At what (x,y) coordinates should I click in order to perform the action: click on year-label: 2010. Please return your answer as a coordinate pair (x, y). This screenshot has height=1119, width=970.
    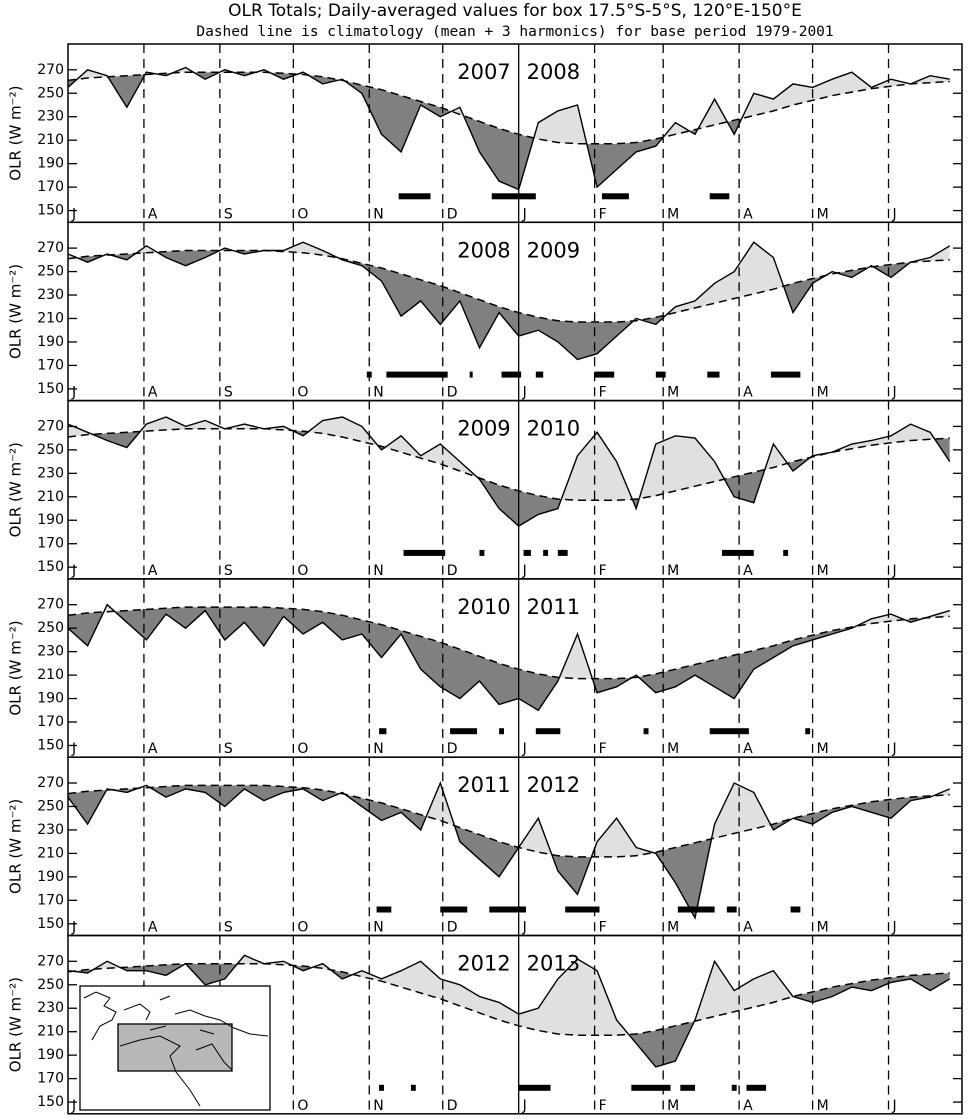
    Looking at the image, I should click on (553, 429).